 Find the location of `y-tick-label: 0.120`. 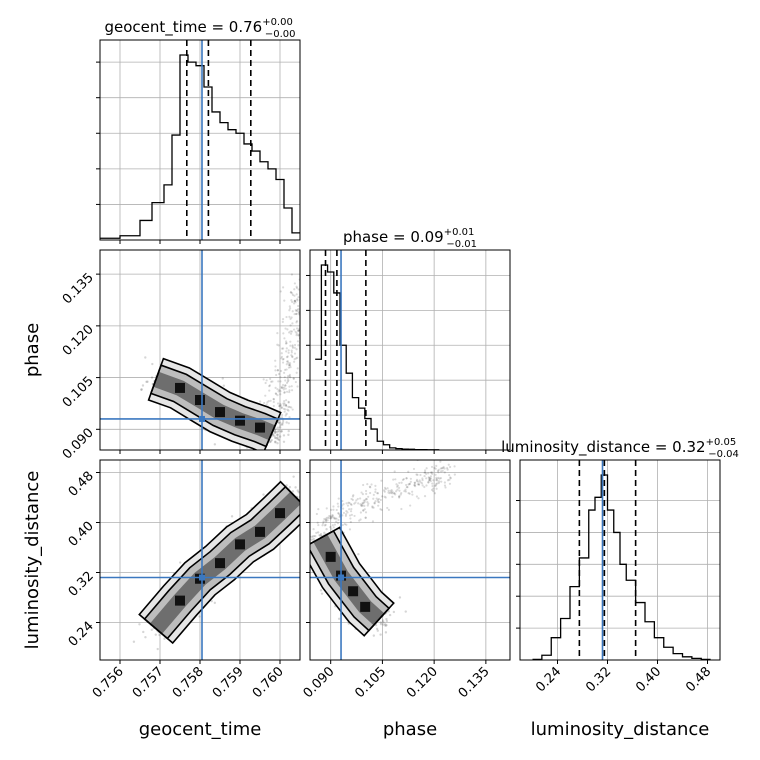

y-tick-label: 0.120 is located at coordinates (78, 340).